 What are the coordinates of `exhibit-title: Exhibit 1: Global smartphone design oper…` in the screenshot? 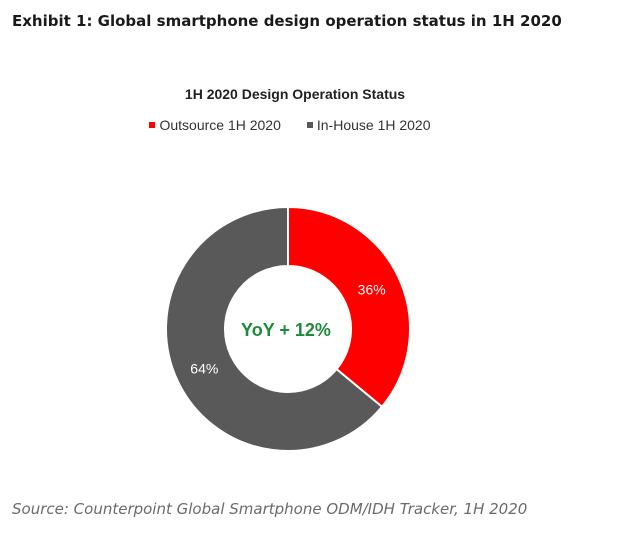 It's located at (287, 21).